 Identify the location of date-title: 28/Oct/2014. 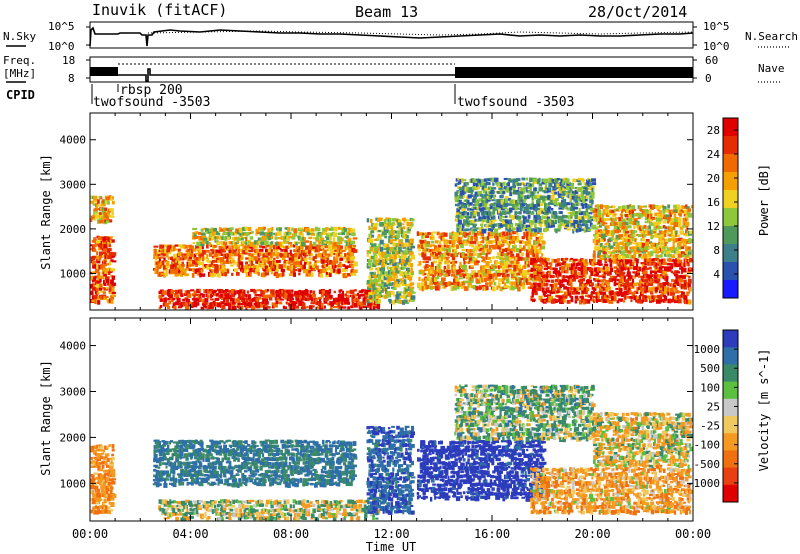
(637, 12).